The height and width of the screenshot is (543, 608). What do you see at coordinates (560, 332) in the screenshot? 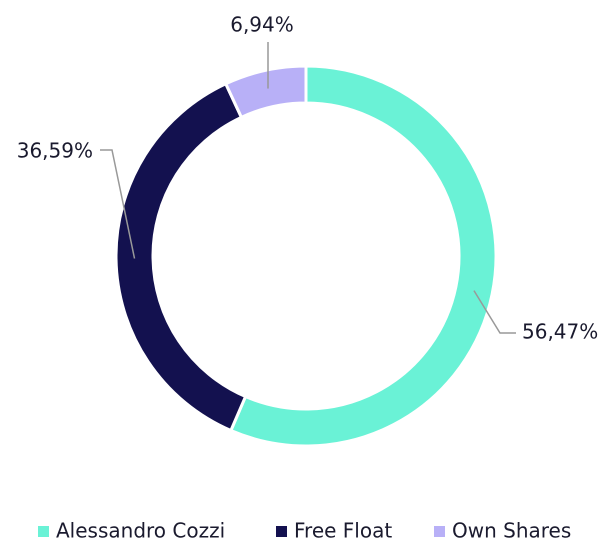
I see `data-label: 56,47%` at bounding box center [560, 332].